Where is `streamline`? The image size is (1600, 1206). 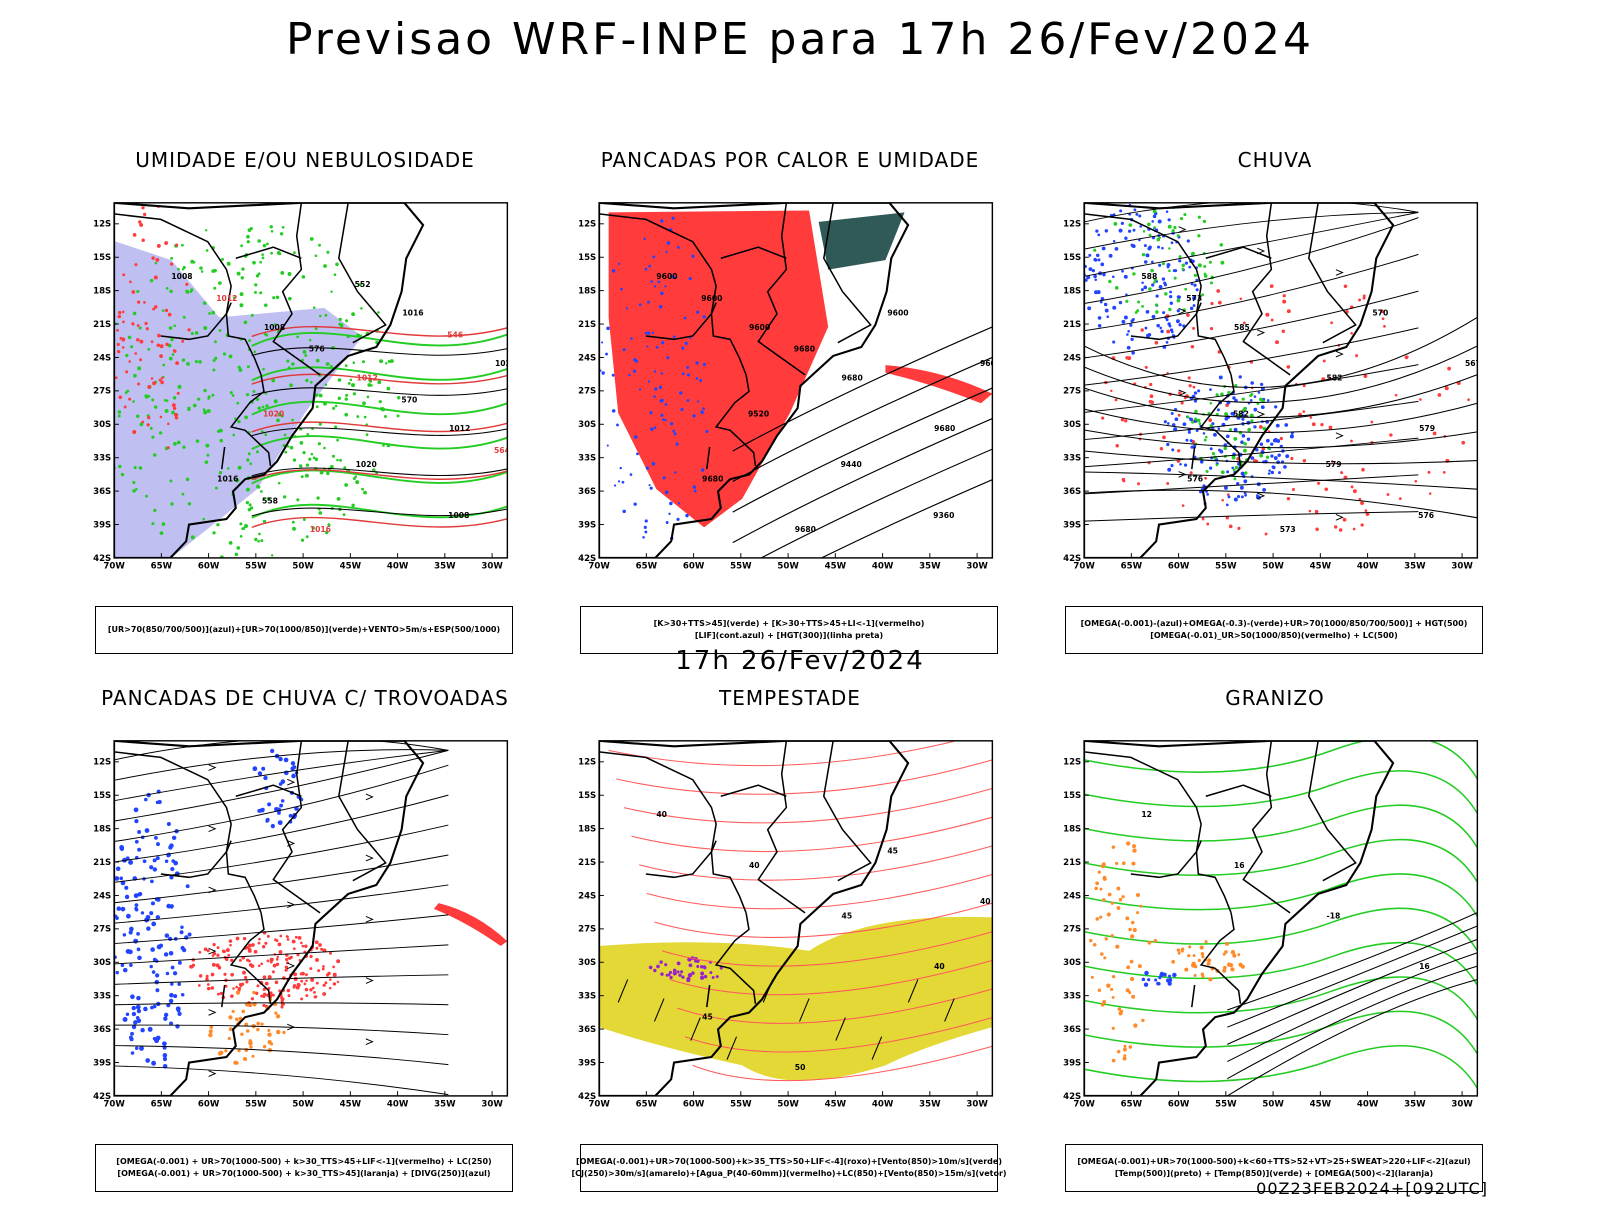 streamline is located at coordinates (1251, 260).